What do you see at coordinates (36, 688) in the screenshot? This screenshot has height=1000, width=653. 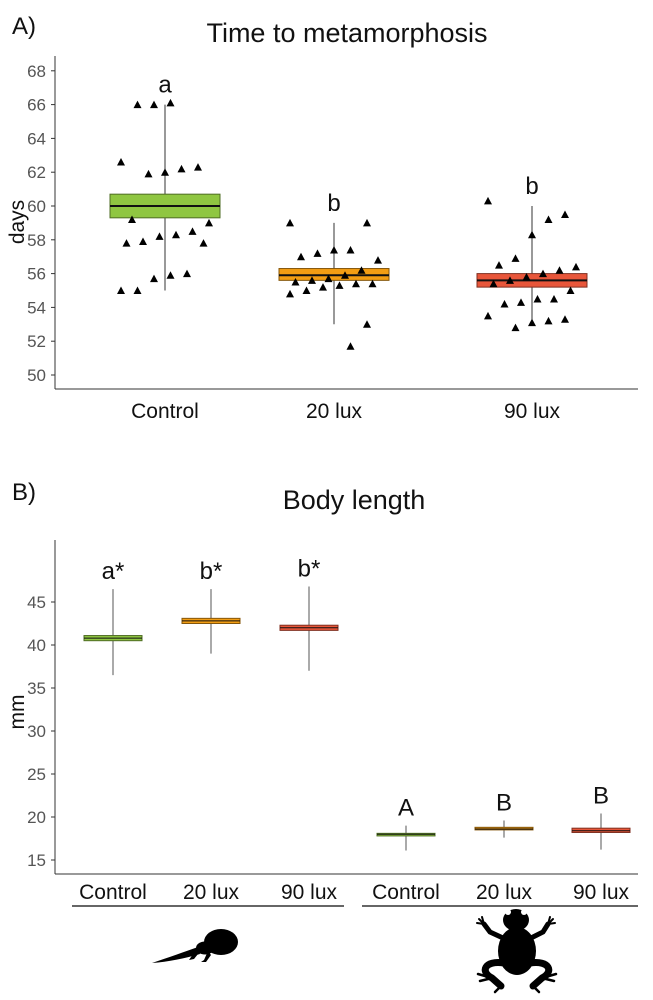 I see `panel-b-y-tick-label: 35` at bounding box center [36, 688].